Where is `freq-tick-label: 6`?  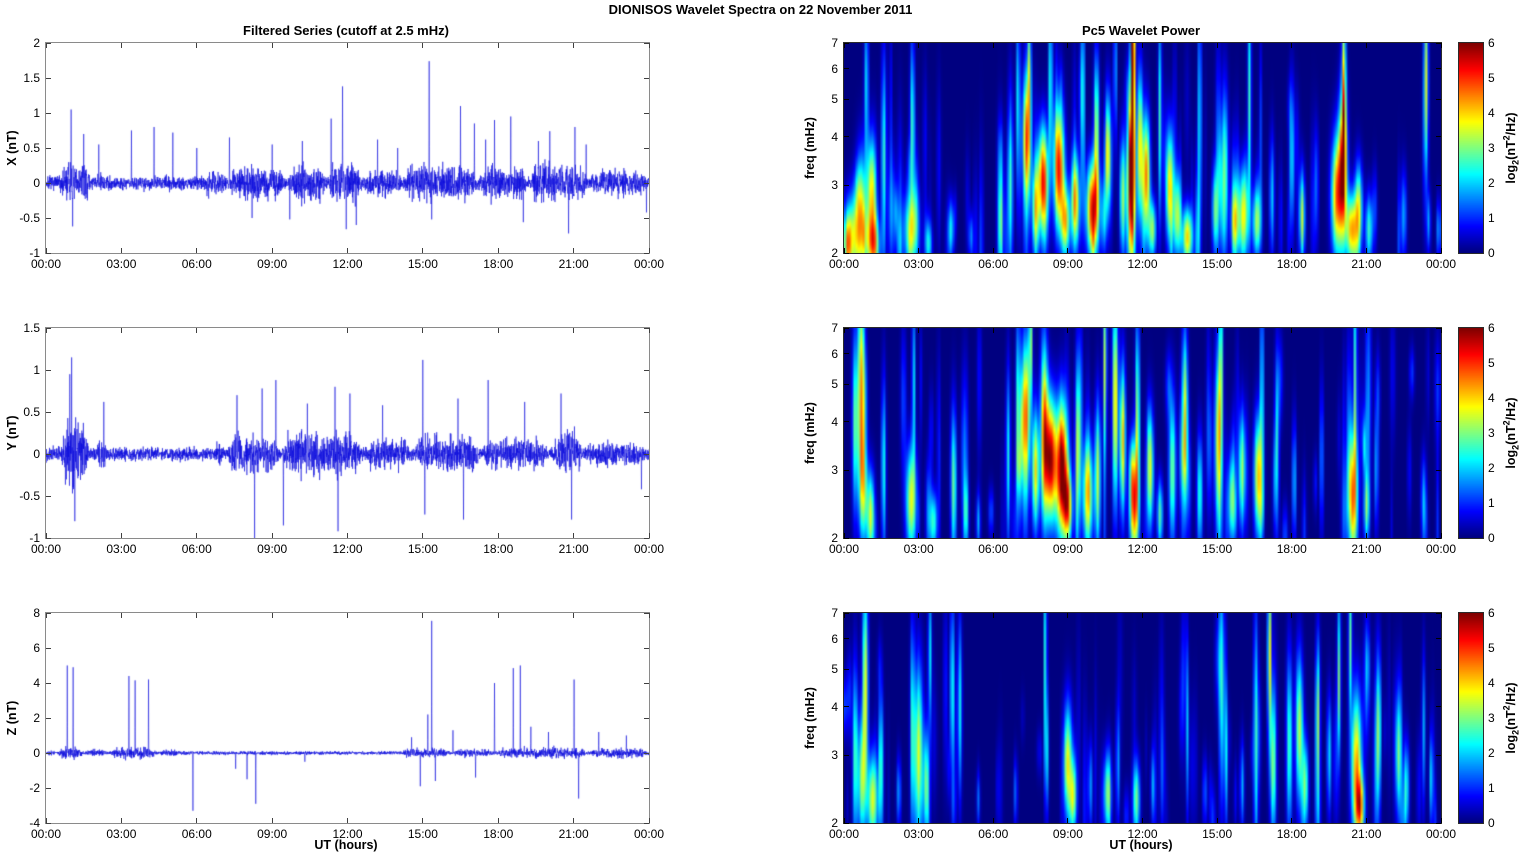 freq-tick-label: 6 is located at coordinates (834, 353).